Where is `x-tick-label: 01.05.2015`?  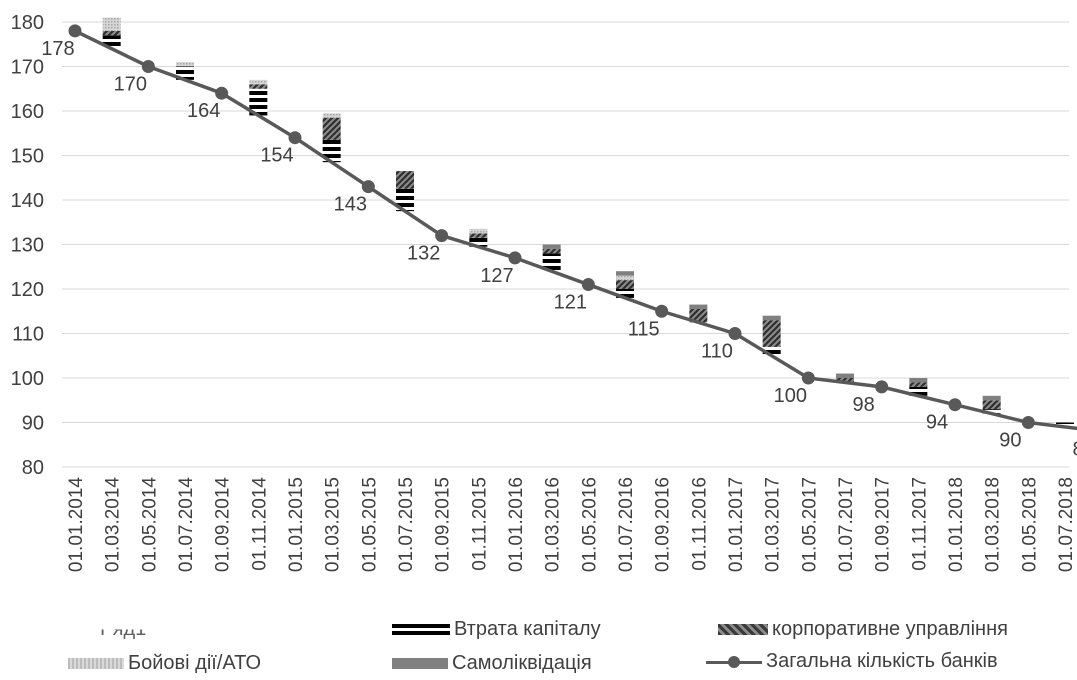
x-tick-label: 01.05.2015 is located at coordinates (369, 524).